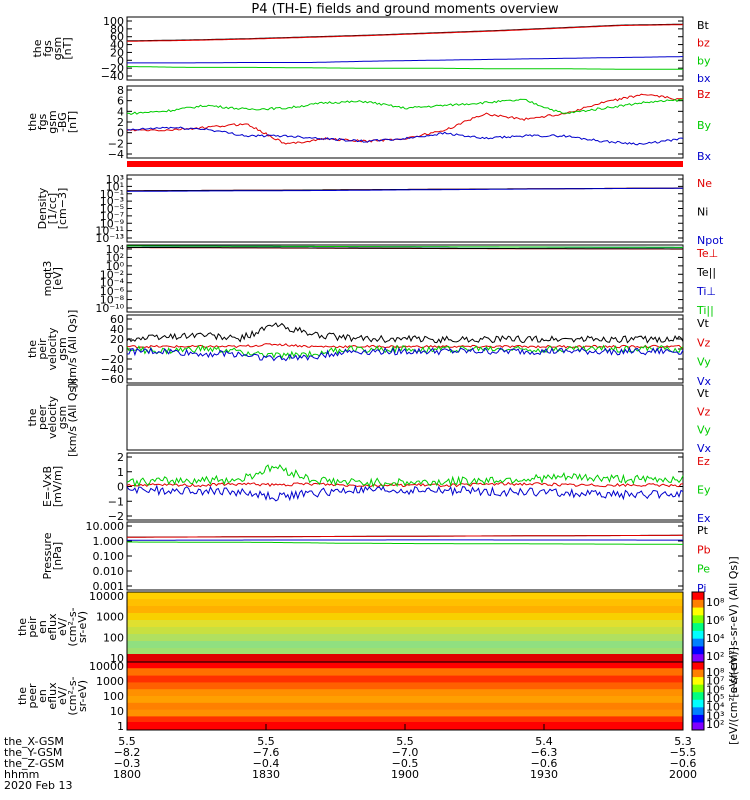 Image resolution: width=750 pixels, height=800 pixels. Describe the element at coordinates (704, 411) in the screenshot. I see `legend-Vz: Vz` at that location.